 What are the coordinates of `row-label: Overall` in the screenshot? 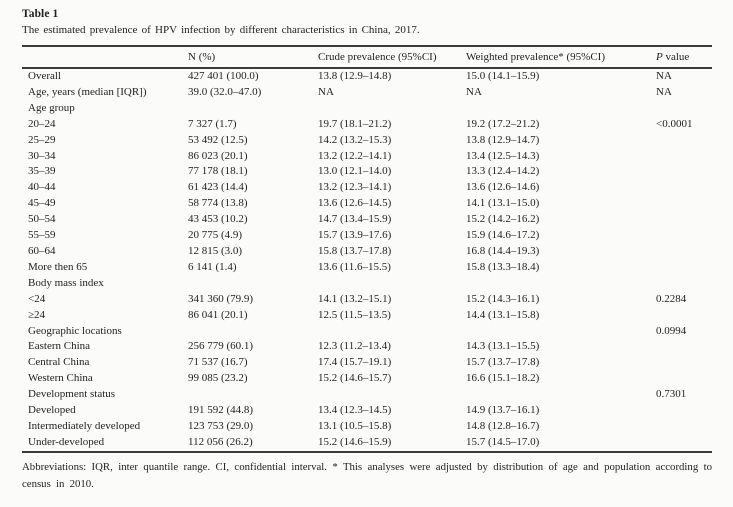 It's located at (44, 76).